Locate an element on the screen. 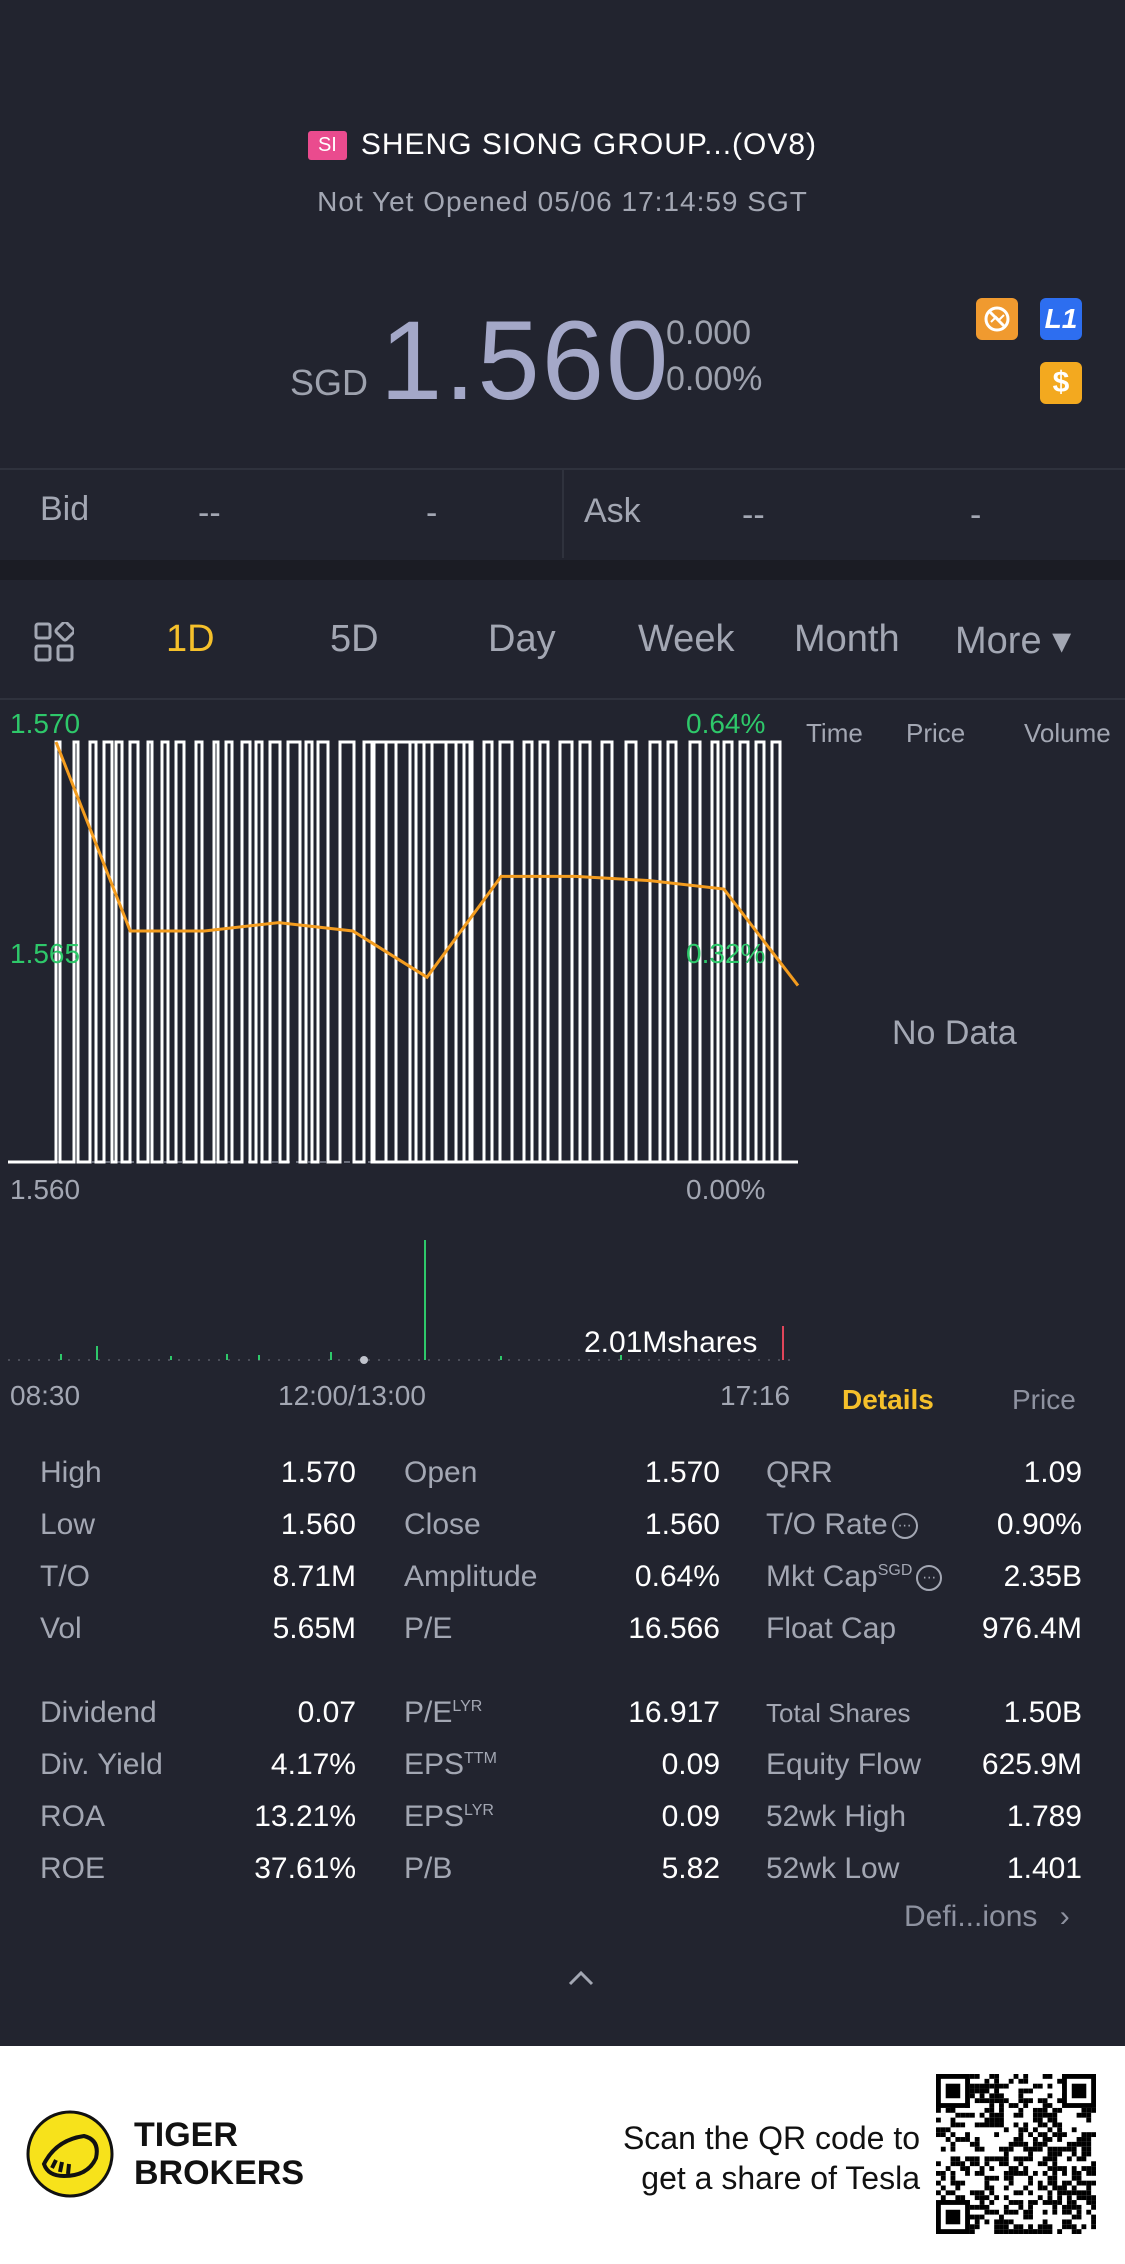  stat-value: 0.09 is located at coordinates (690, 1764).